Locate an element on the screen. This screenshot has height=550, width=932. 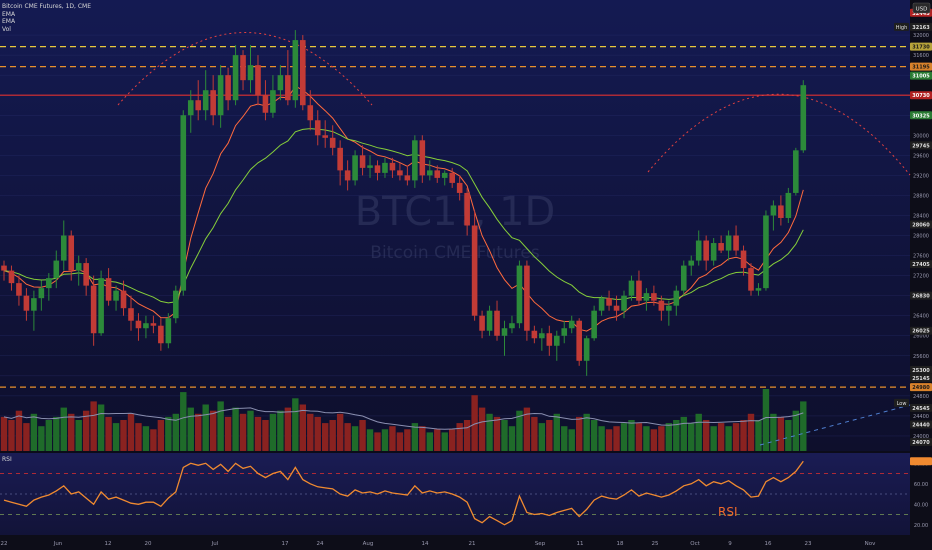
left-arc-drawing is located at coordinates (245, 69).